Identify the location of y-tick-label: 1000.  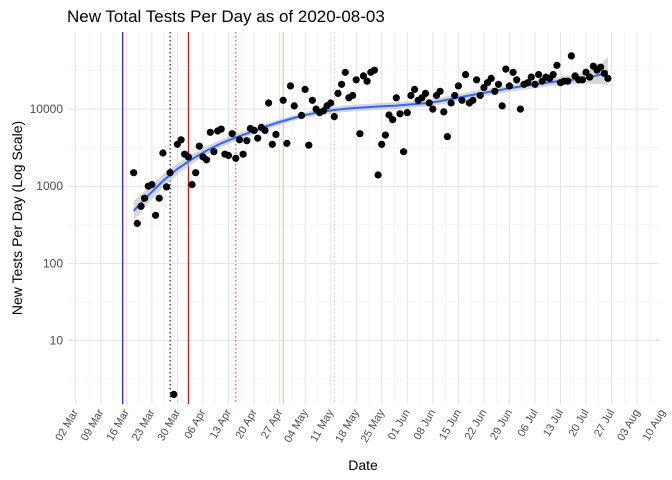
(49, 186).